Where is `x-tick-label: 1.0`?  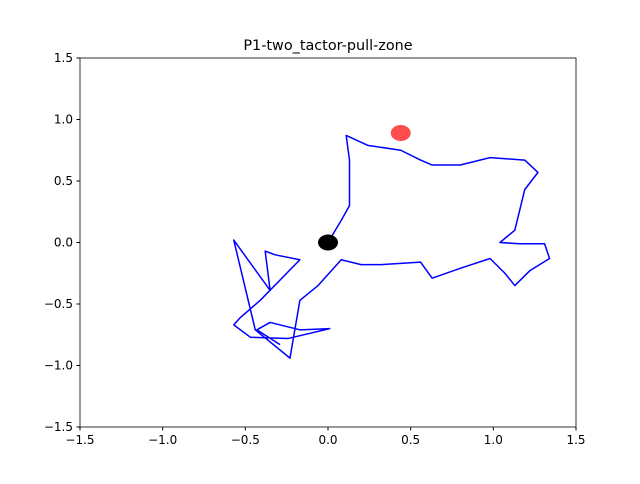
x-tick-label: 1.0 is located at coordinates (493, 440).